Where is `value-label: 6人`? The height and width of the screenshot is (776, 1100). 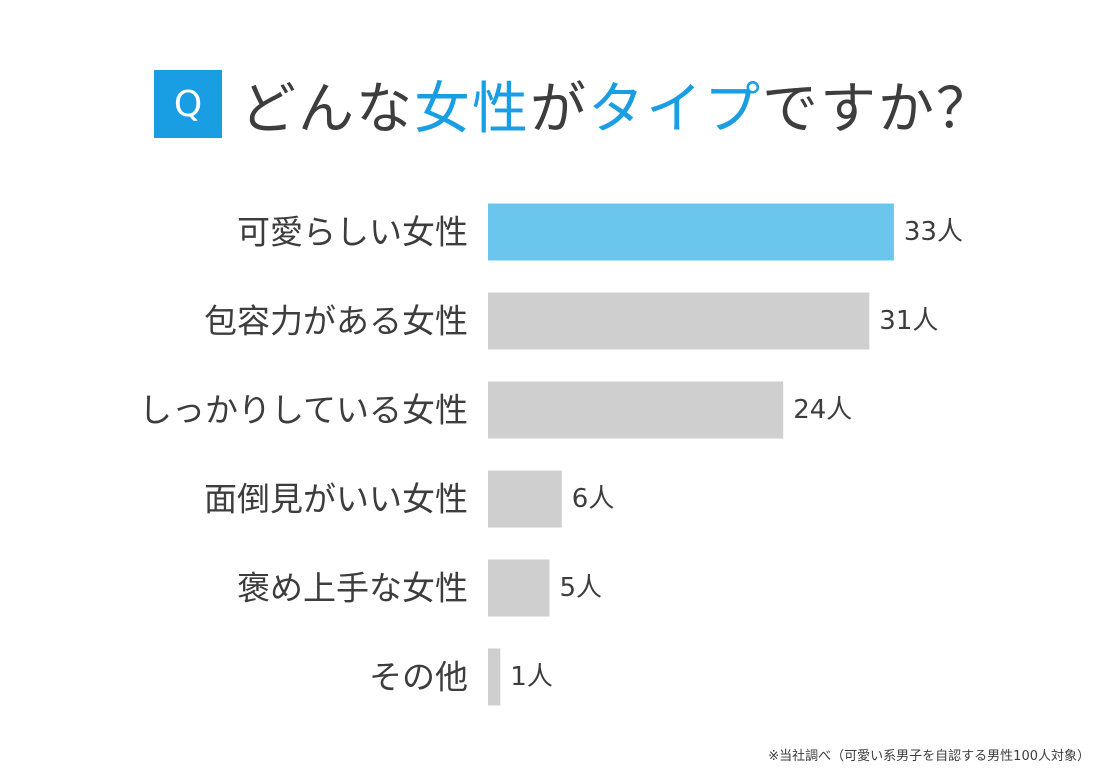 value-label: 6人 is located at coordinates (593, 499).